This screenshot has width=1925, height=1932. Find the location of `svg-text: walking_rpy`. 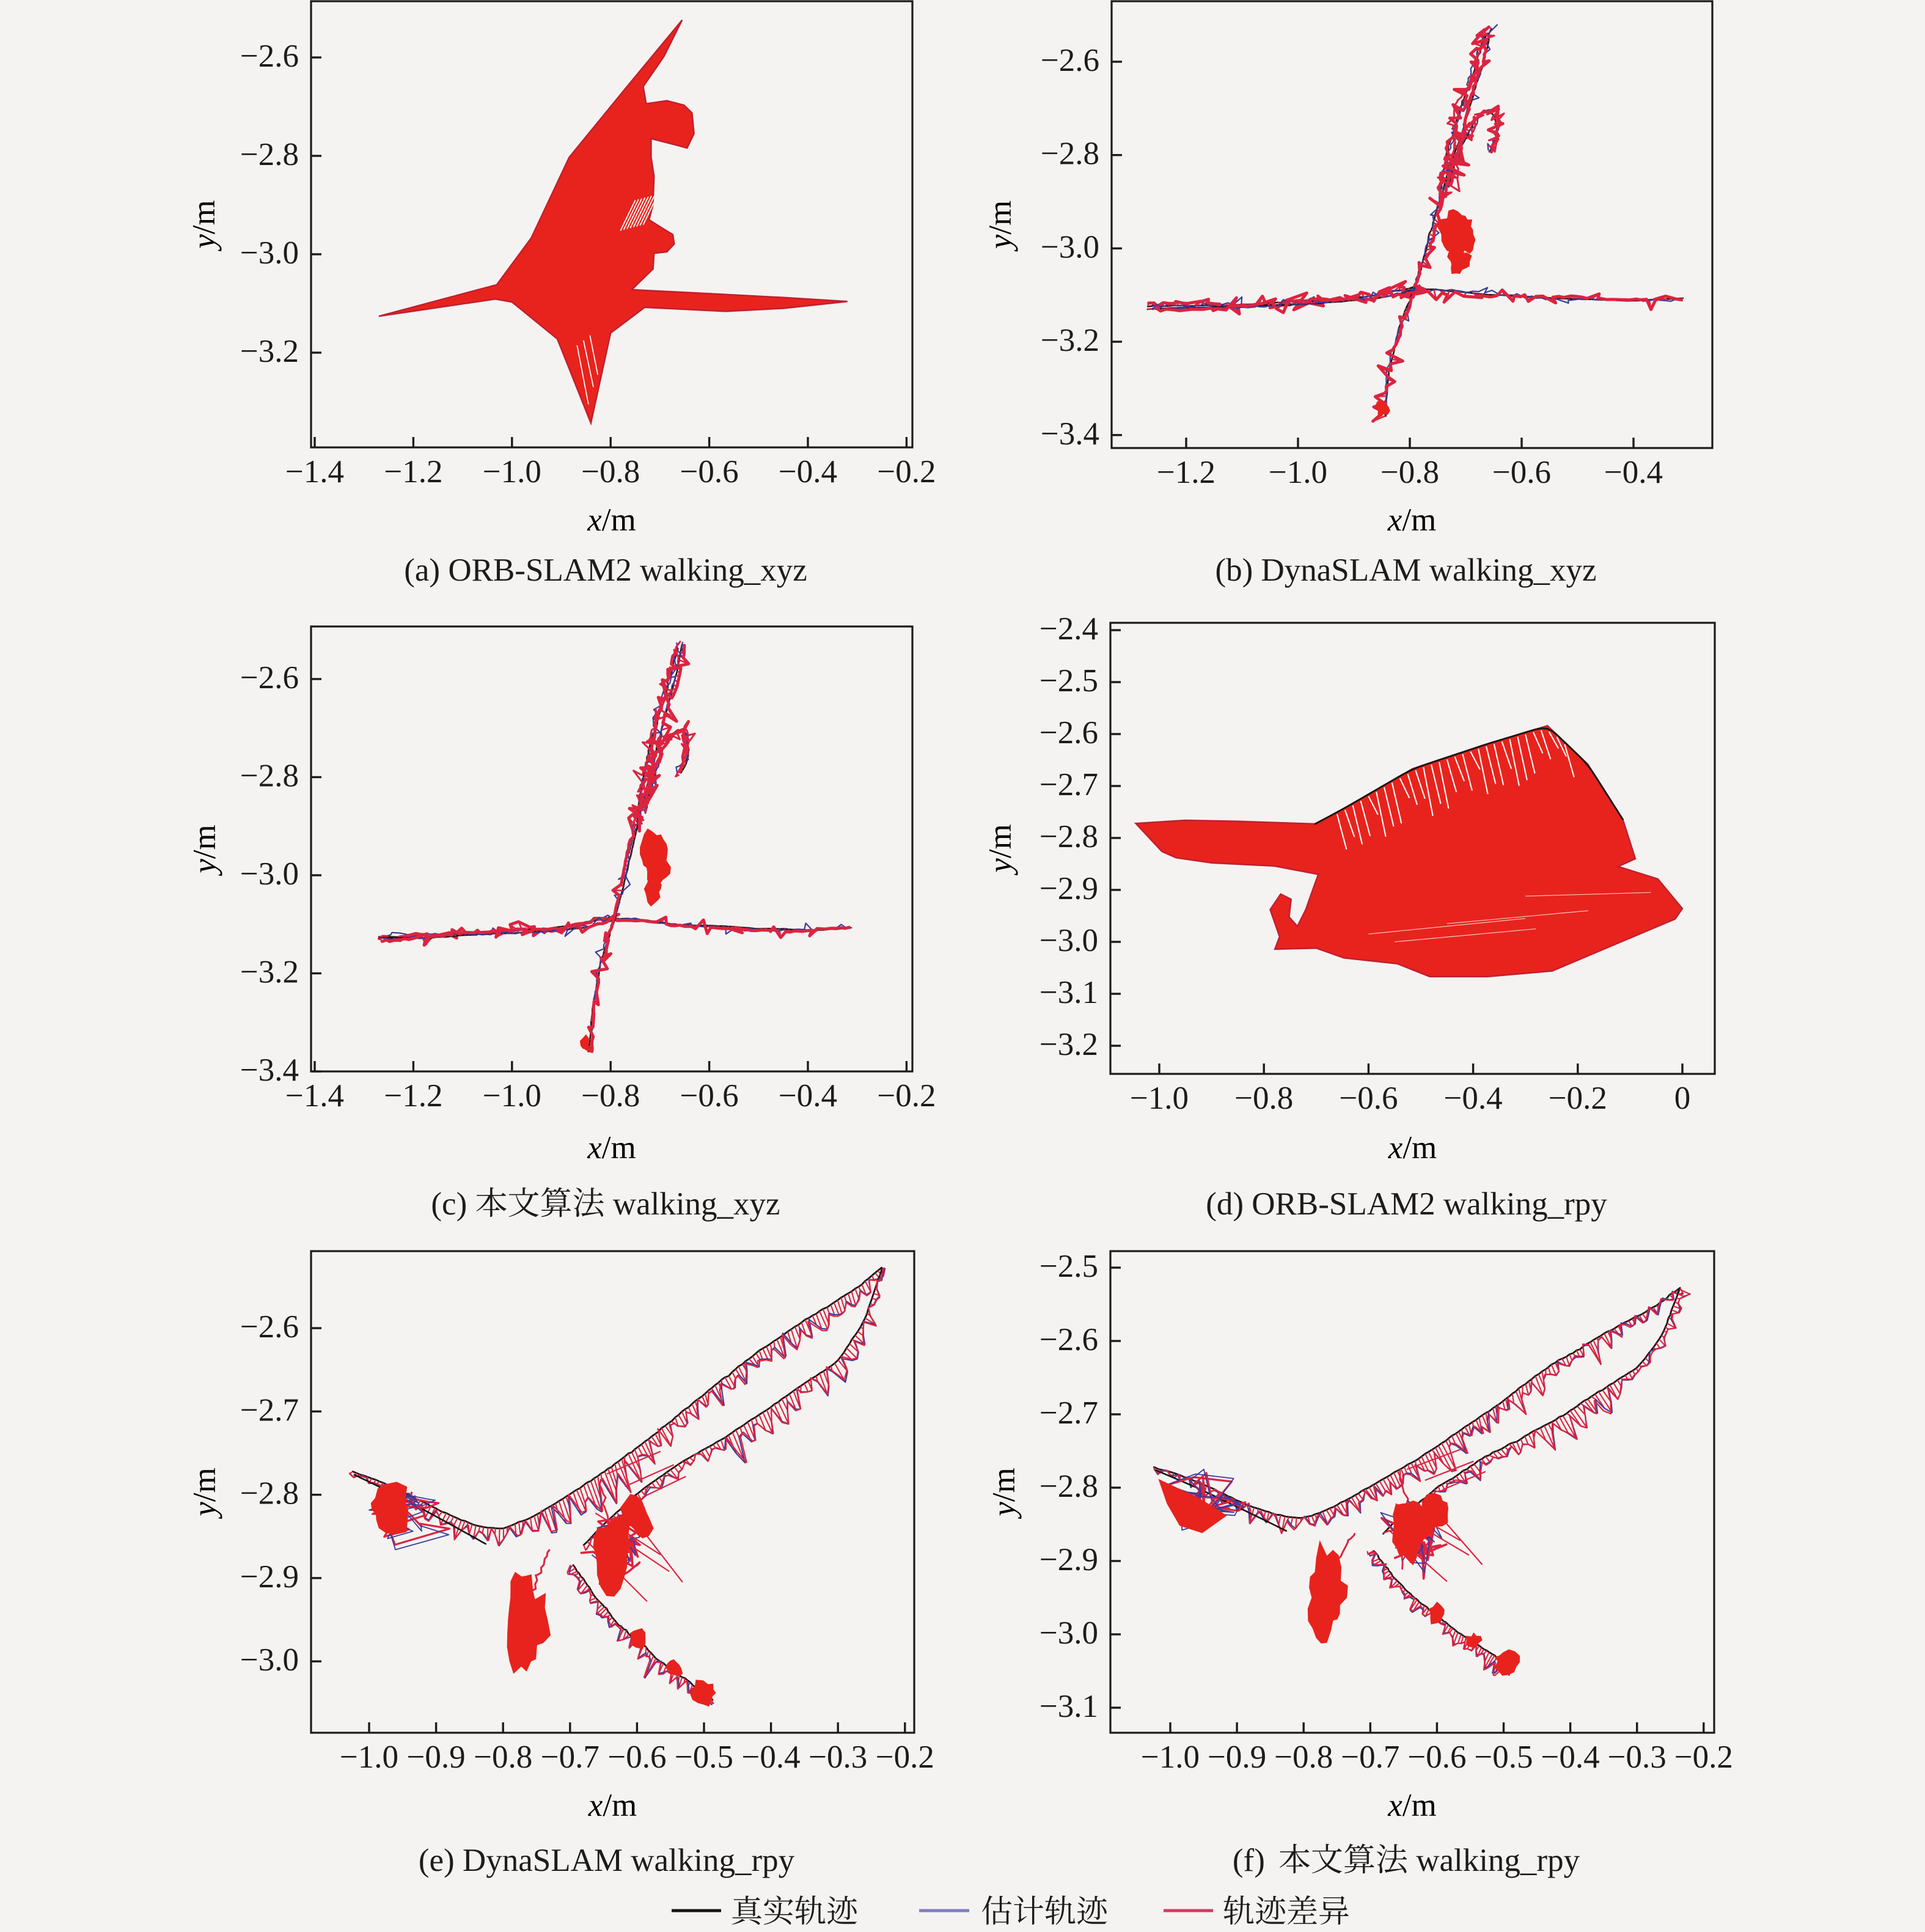

svg-text: walking_rpy is located at coordinates (1498, 1860).